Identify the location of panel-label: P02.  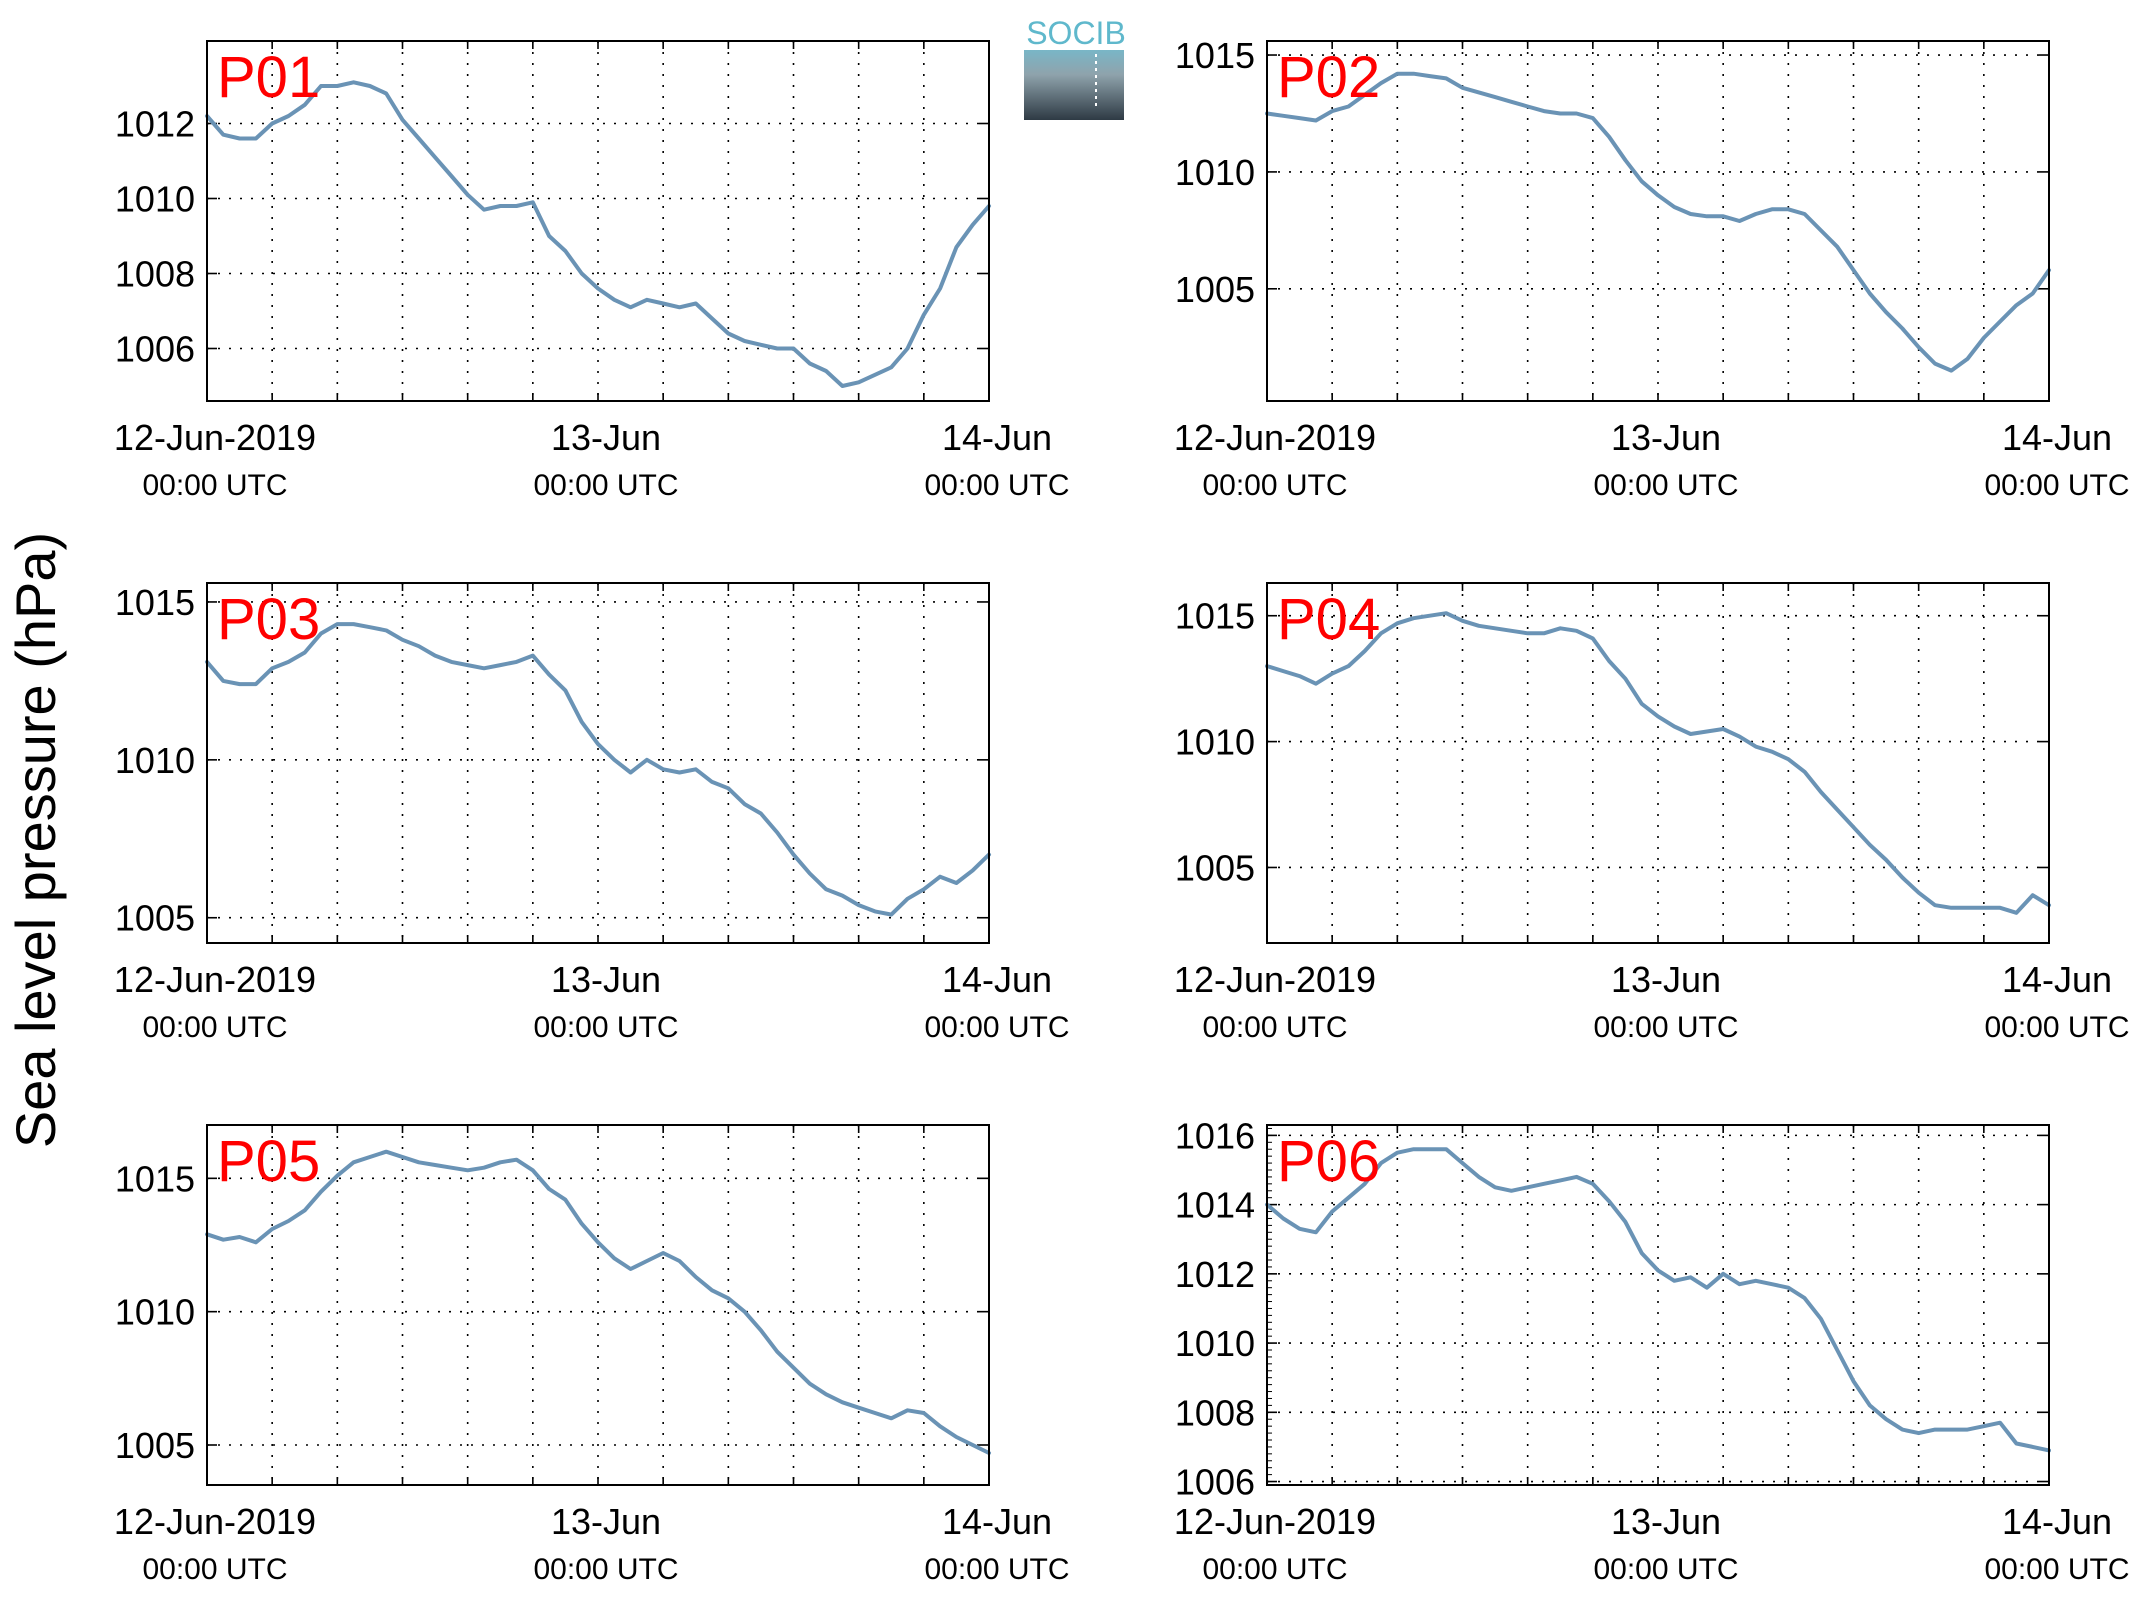
(1328, 77).